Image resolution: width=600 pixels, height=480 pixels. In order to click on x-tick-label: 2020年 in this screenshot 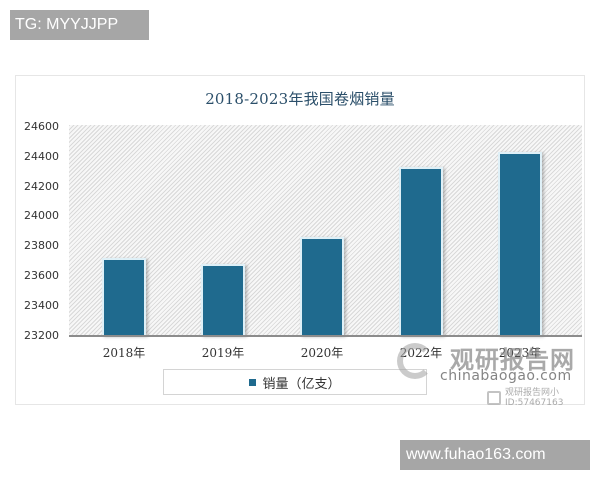, I will do `click(322, 353)`.